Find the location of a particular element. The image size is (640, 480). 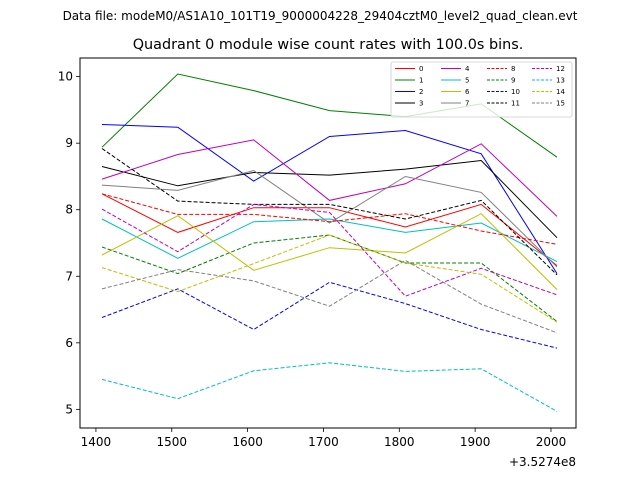

y-axis-ticks: 5 6 7 8 9 10 is located at coordinates (69, 243).